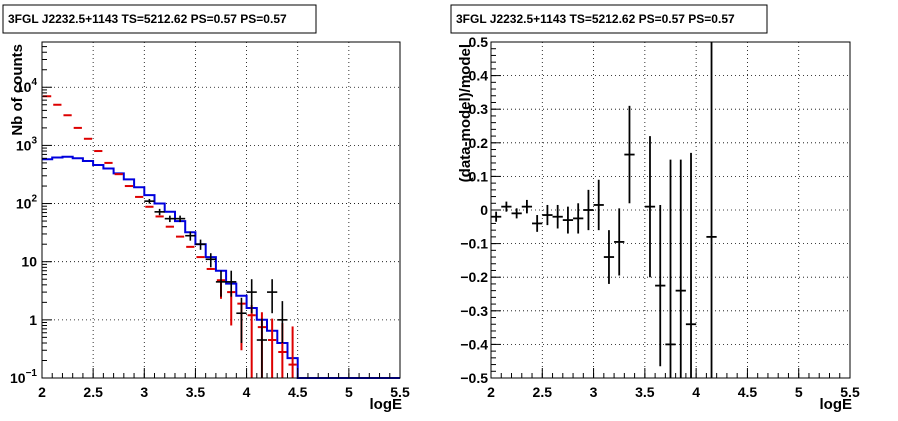 The width and height of the screenshot is (898, 421). What do you see at coordinates (474, 277) in the screenshot?
I see `residual-ytick-label: −0.2` at bounding box center [474, 277].